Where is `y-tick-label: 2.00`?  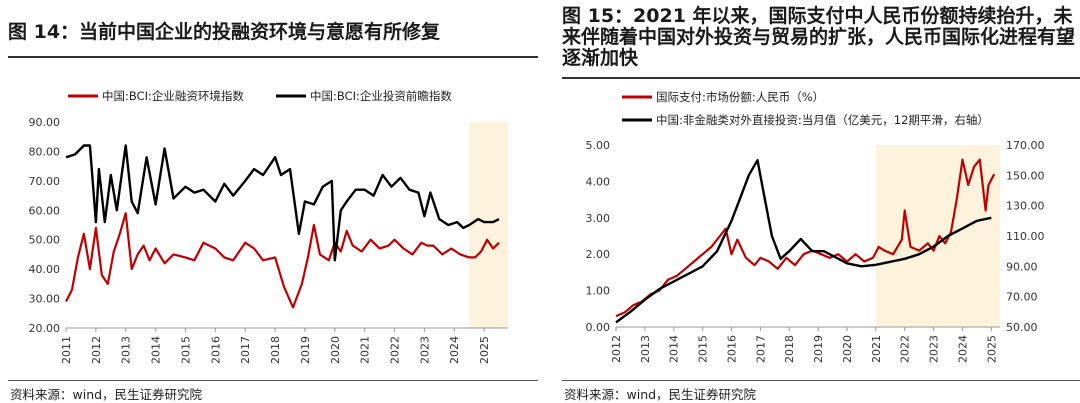 y-tick-label: 2.00 is located at coordinates (598, 254).